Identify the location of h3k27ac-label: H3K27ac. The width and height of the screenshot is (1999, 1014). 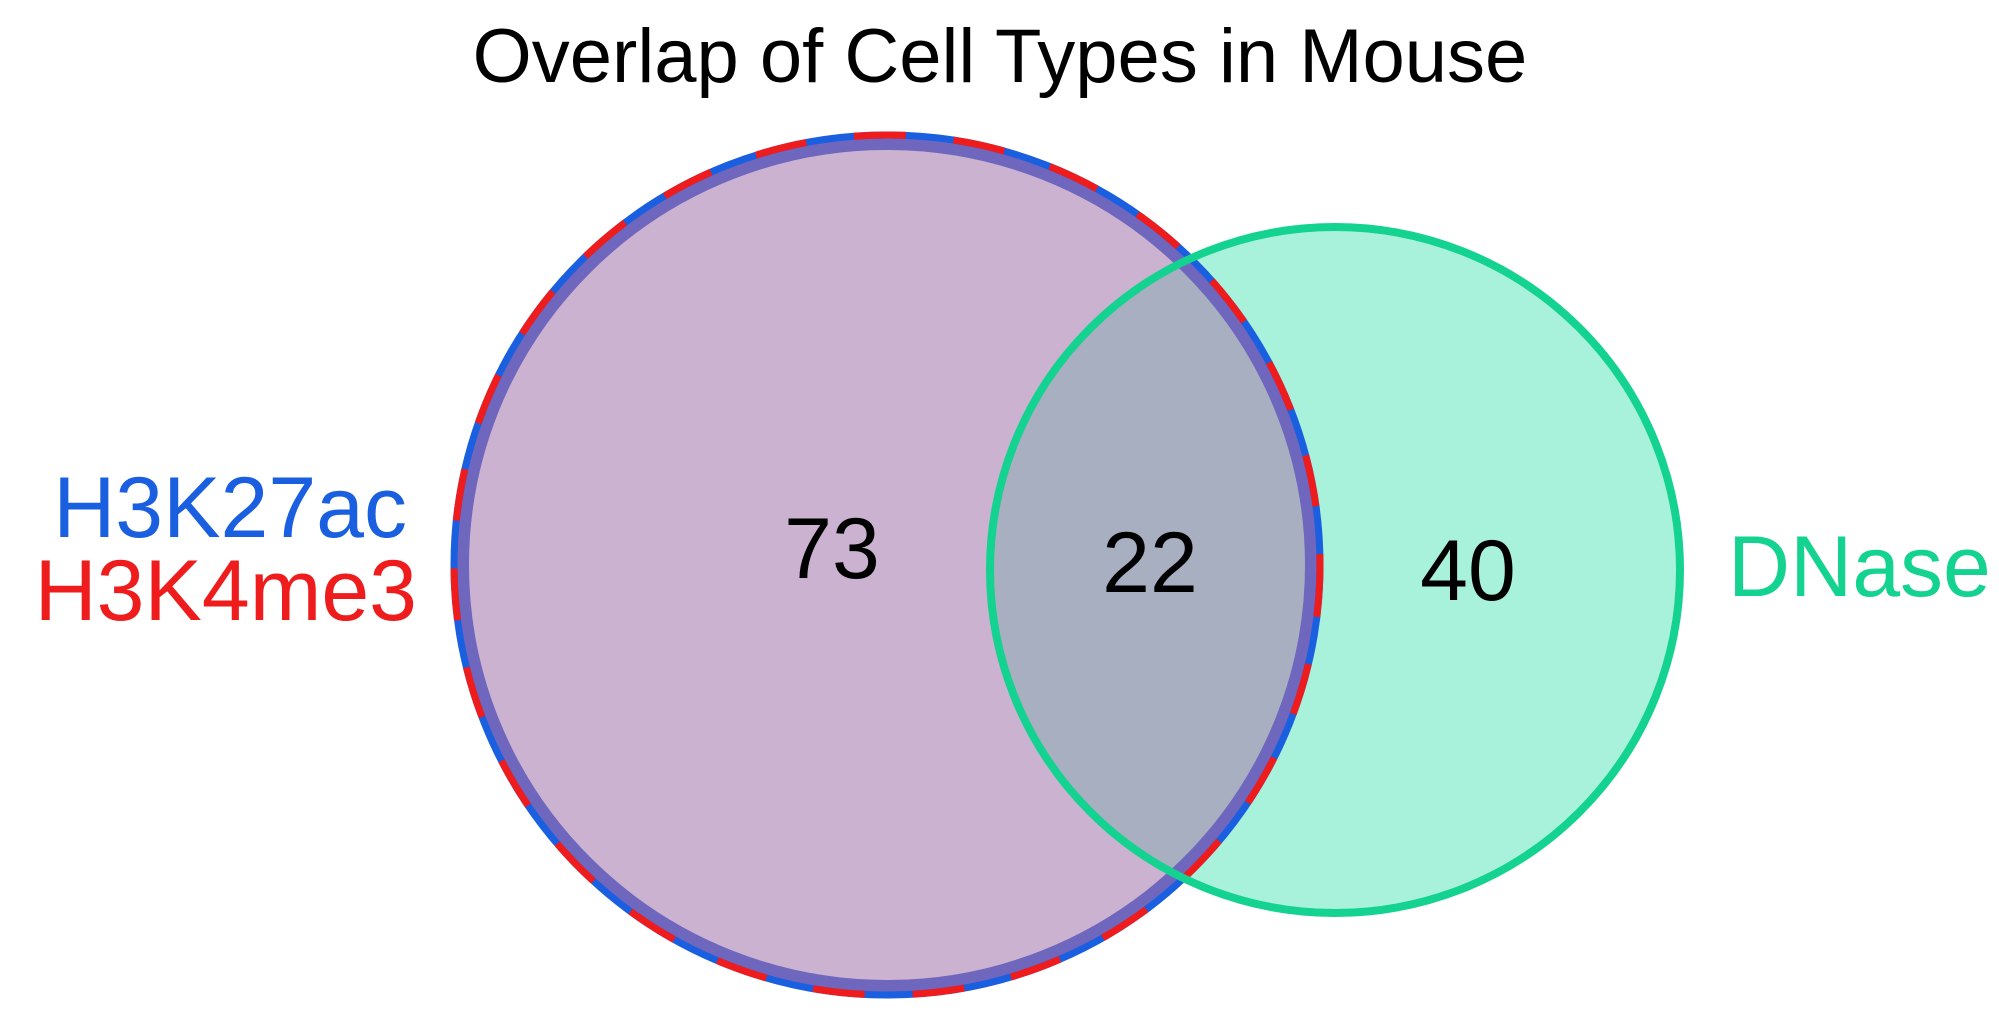
(230, 508).